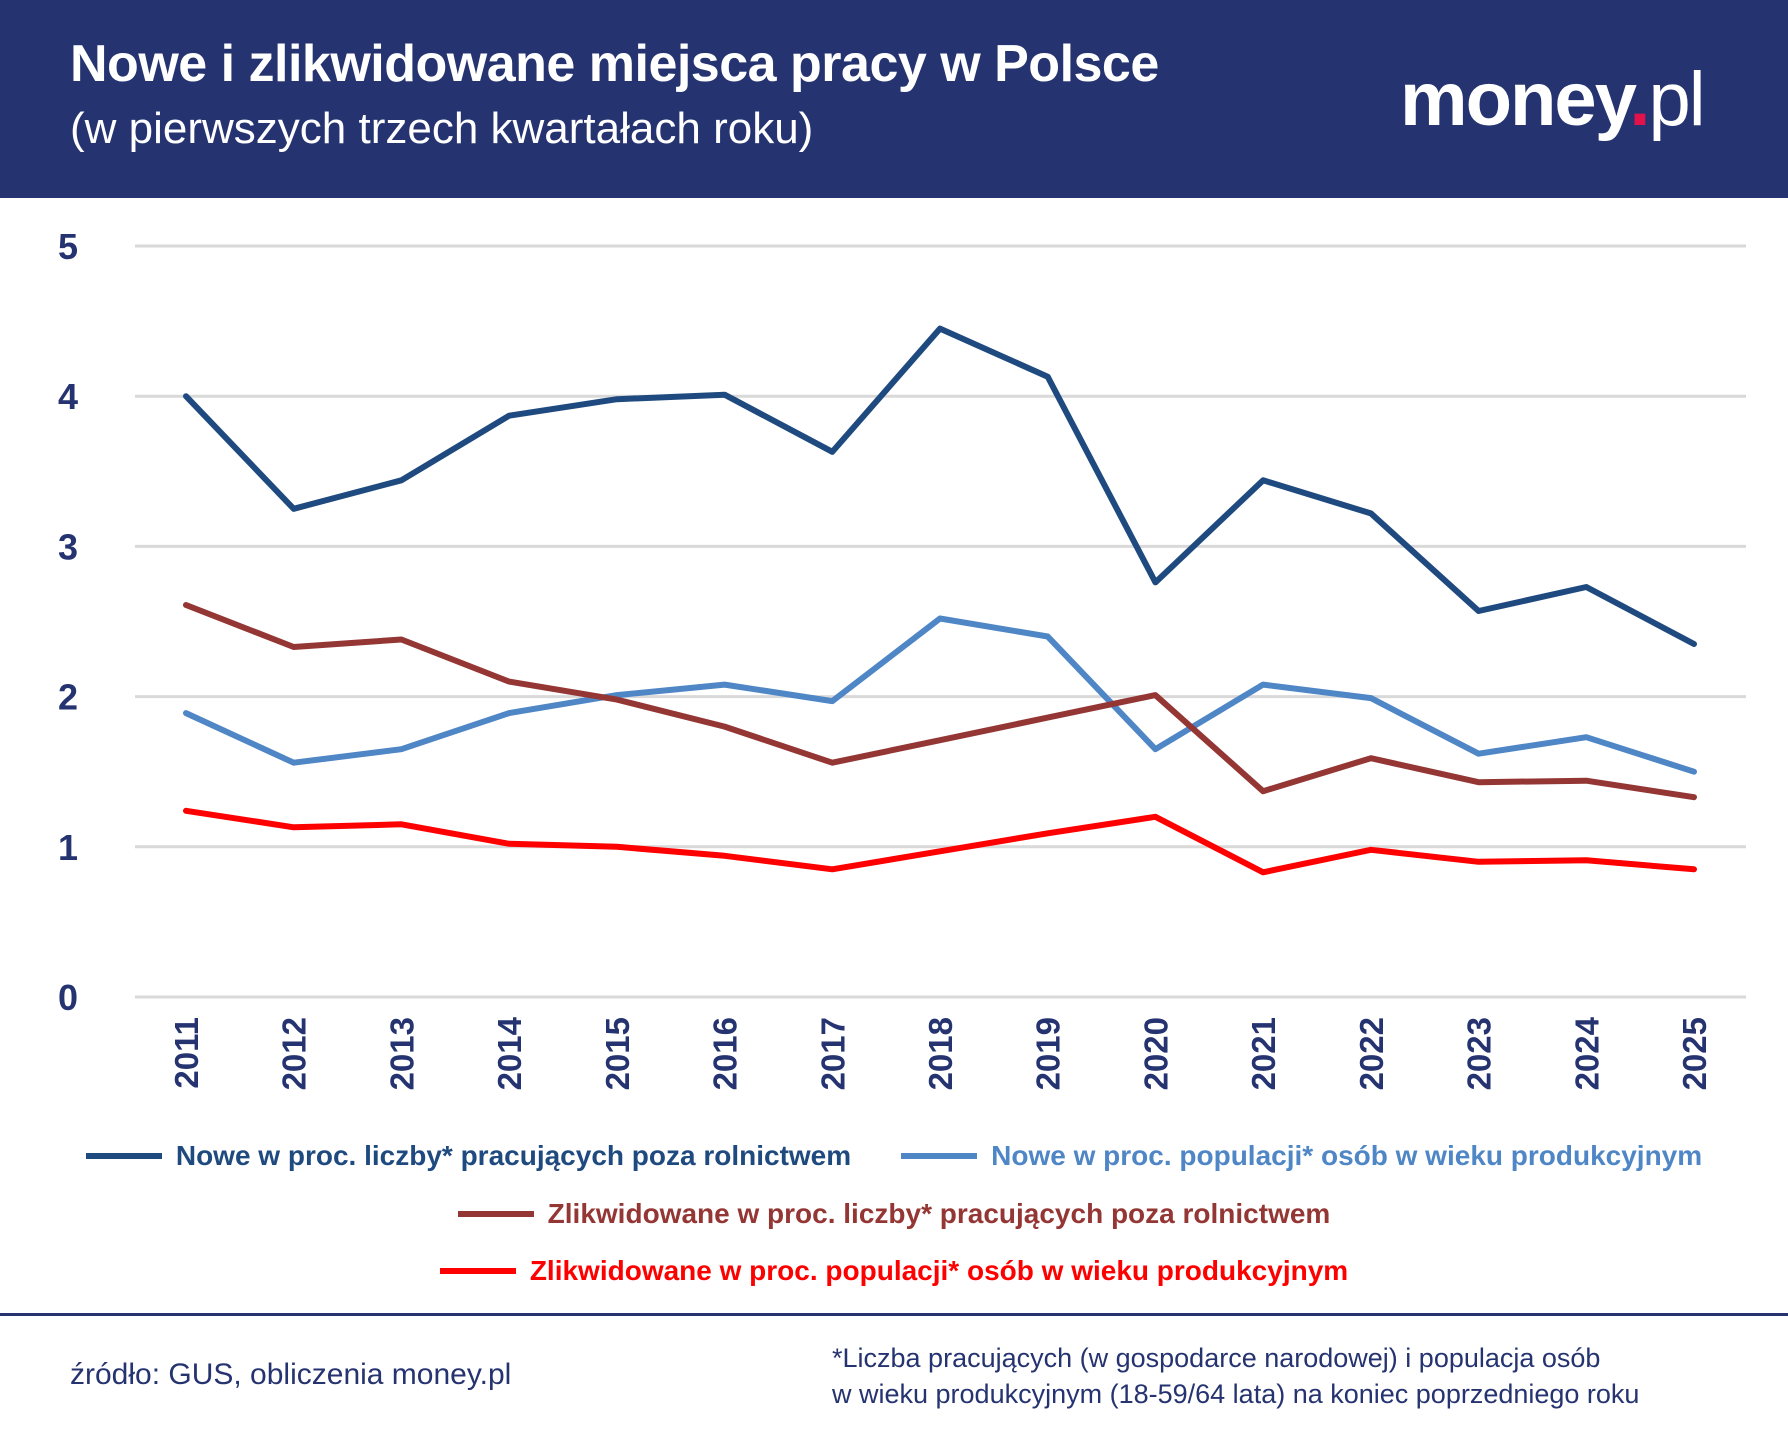 The width and height of the screenshot is (1788, 1440). I want to click on x-tick-label: 2014, so click(509, 1053).